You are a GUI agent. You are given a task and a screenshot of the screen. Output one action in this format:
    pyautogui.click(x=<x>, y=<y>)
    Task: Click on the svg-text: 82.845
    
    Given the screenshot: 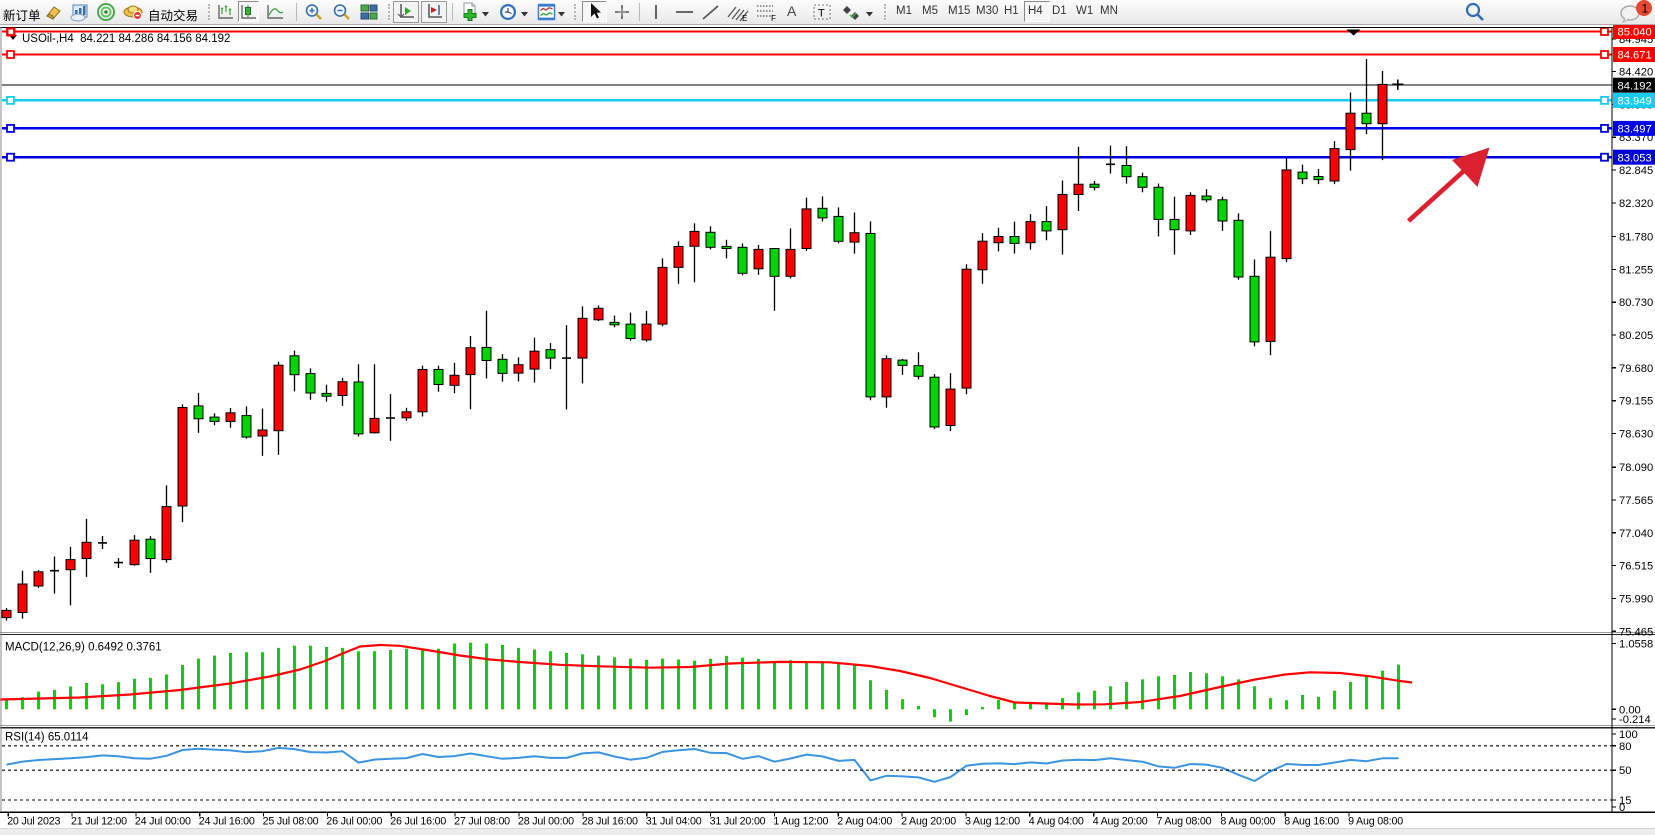 What is the action you would take?
    pyautogui.click(x=1636, y=171)
    